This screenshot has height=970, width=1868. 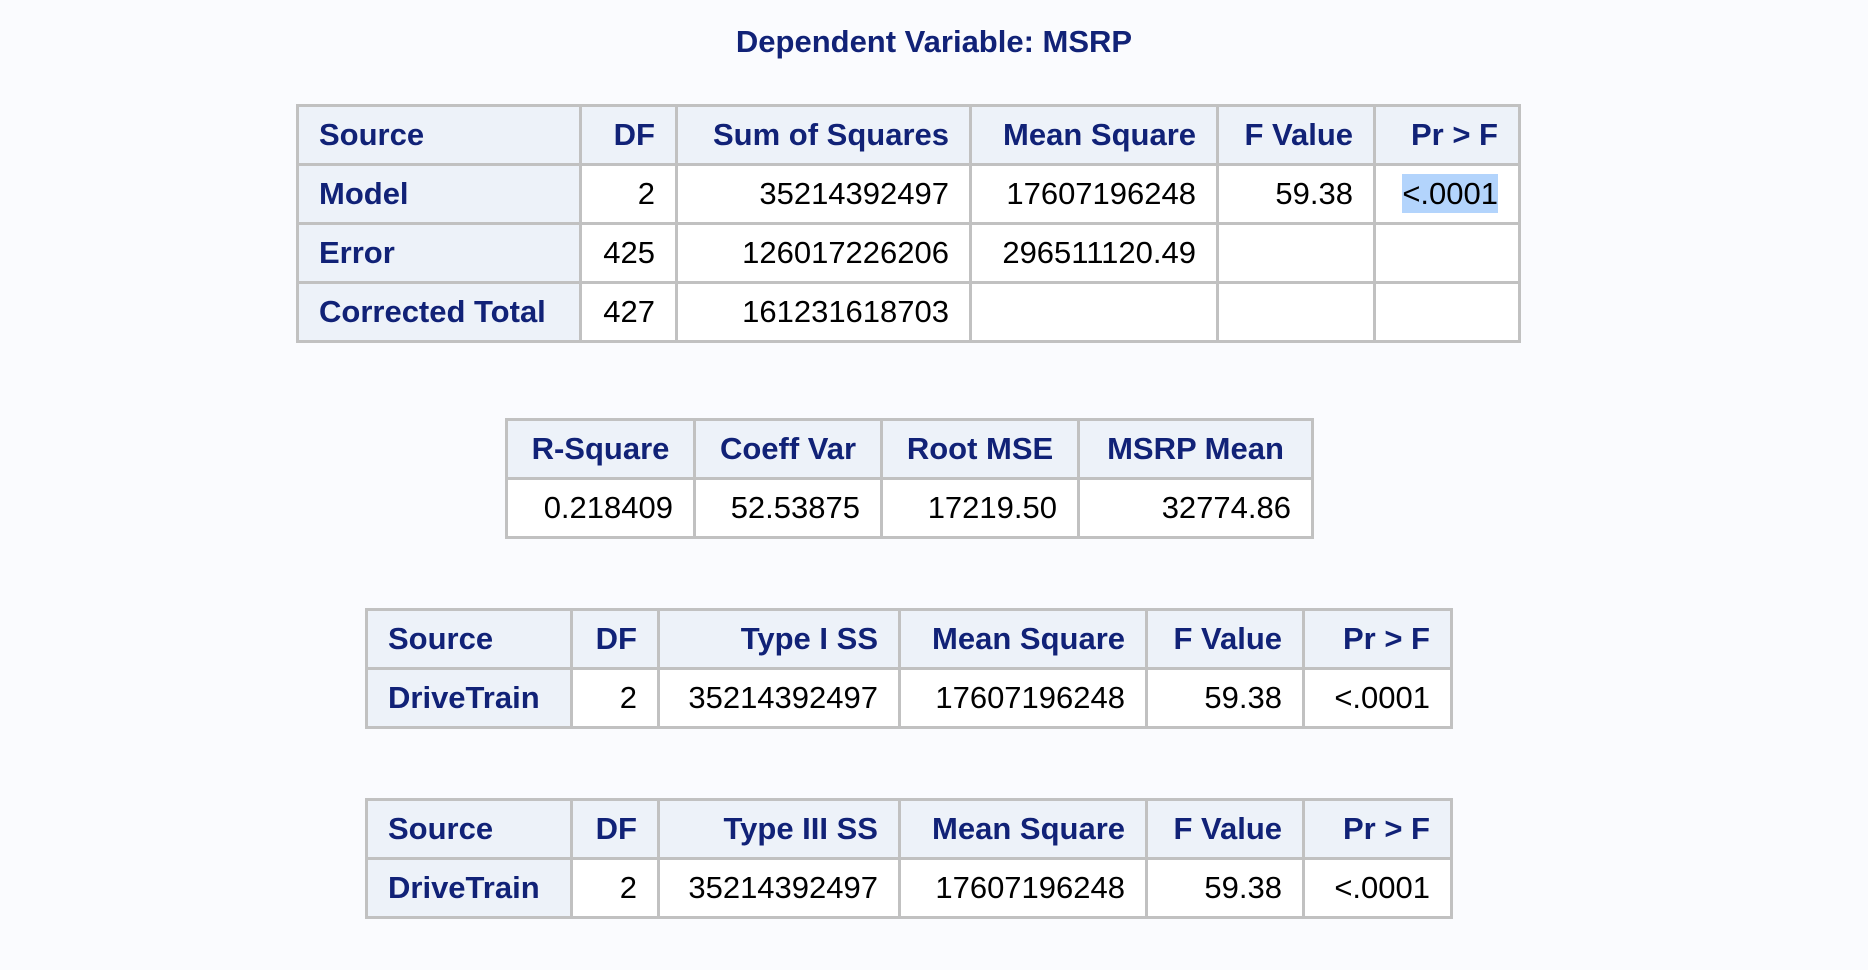 What do you see at coordinates (600, 449) in the screenshot?
I see `header-r-square: R-Square` at bounding box center [600, 449].